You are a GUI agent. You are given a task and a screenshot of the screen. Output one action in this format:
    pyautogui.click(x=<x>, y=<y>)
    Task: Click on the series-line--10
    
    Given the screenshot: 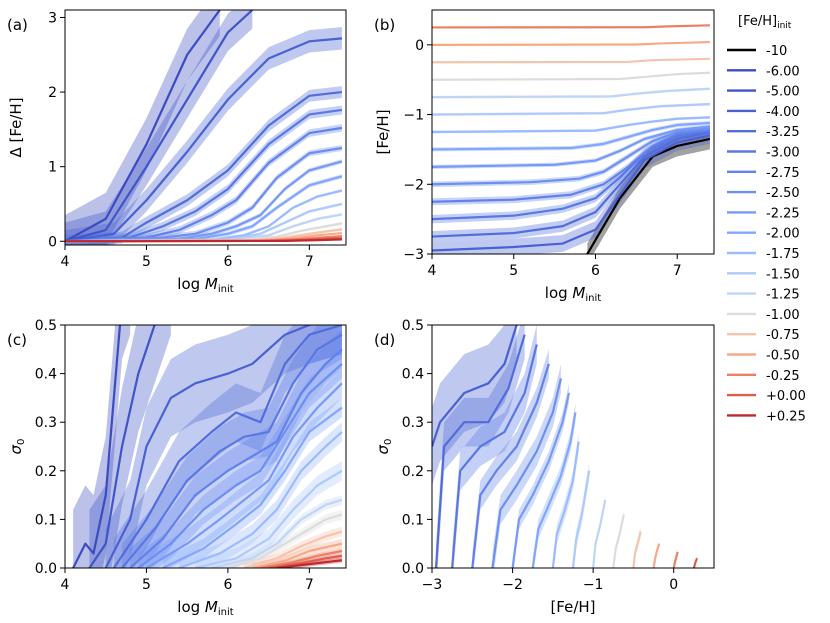 What is the action you would take?
    pyautogui.click(x=648, y=195)
    